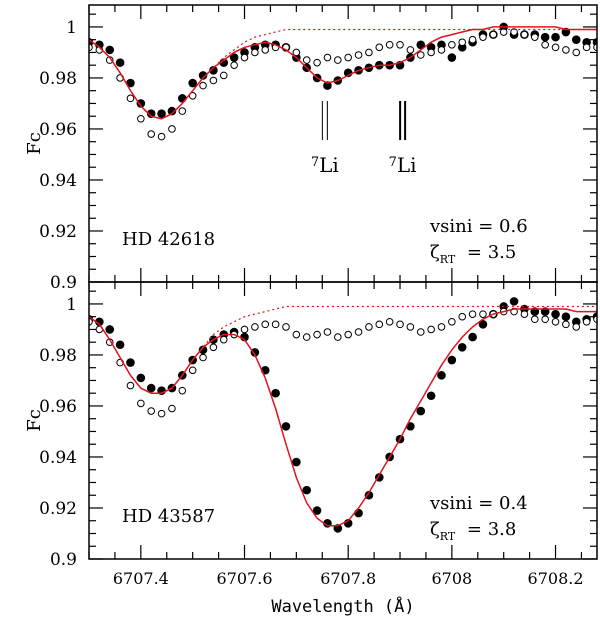  Describe the element at coordinates (58, 356) in the screenshot. I see `y-tick-label: 0.98` at that location.